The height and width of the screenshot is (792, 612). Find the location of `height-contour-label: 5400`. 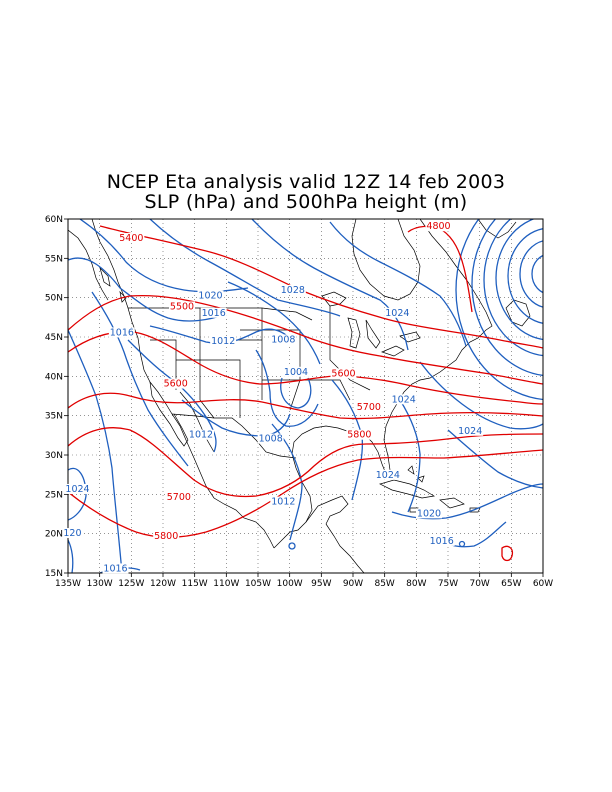

height-contour-label: 5400 is located at coordinates (131, 238).